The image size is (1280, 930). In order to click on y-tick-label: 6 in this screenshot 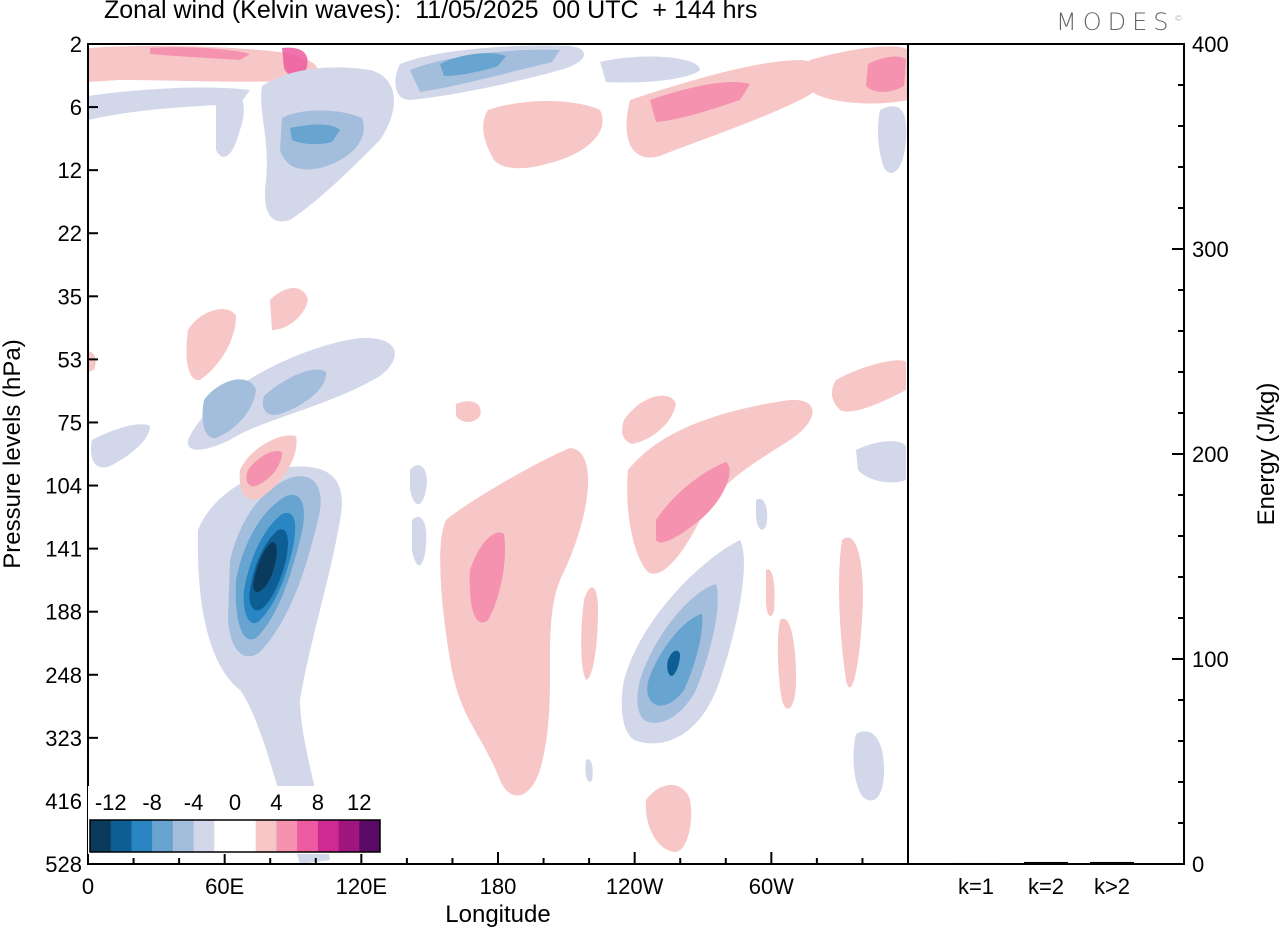, I will do `click(76, 107)`.